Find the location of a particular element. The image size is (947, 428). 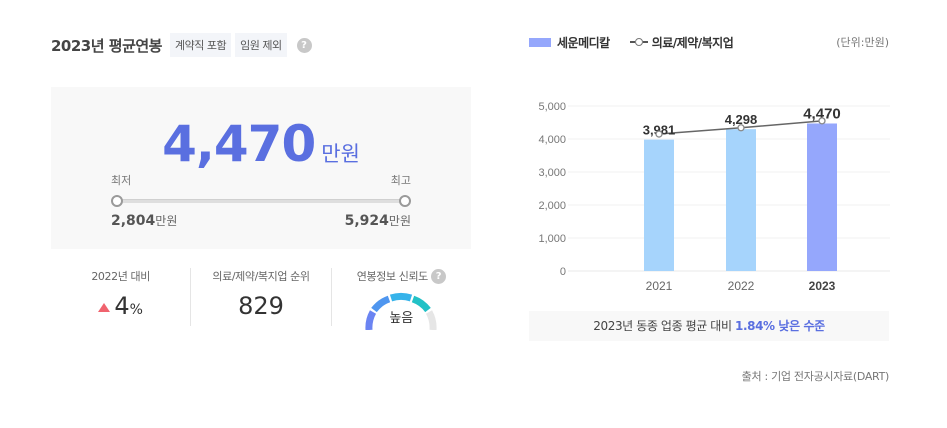

salary-header: 2023년 평균연봉 계약직 포함 임원 제외 ? is located at coordinates (181, 45).